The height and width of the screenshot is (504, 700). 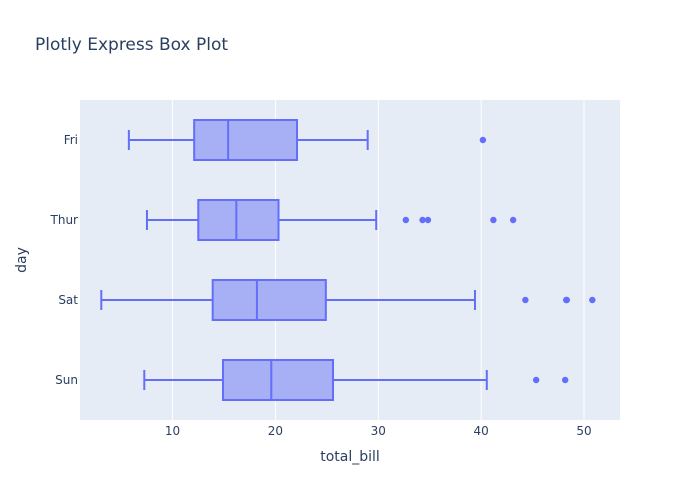 I want to click on x-tick-label: 20, so click(x=275, y=431).